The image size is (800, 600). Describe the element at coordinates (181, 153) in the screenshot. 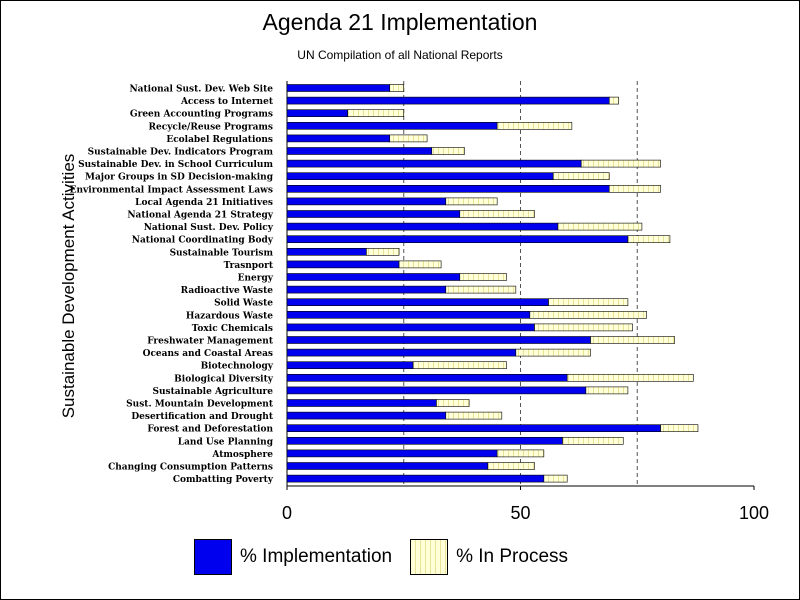

I see `category-label: Sustainable Dev. Indicators Program` at that location.